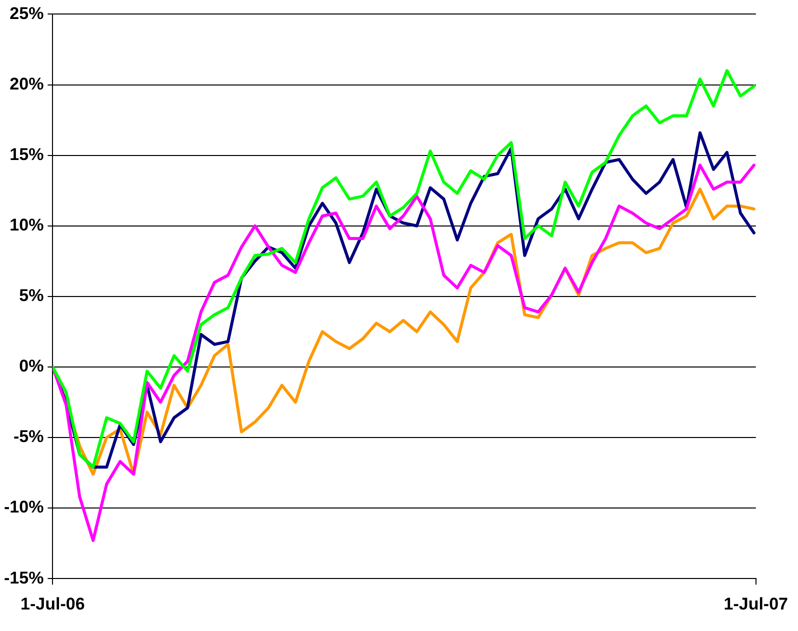 This screenshot has width=798, height=631. What do you see at coordinates (24, 507) in the screenshot?
I see `y-tick-label: -10%` at bounding box center [24, 507].